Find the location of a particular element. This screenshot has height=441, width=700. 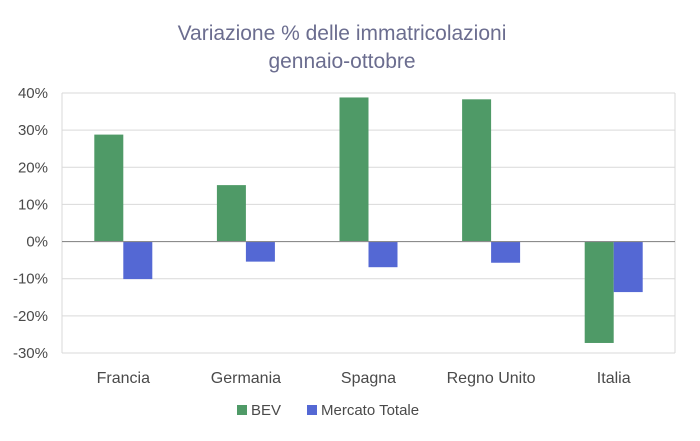

x-tick-label: Regno Unito is located at coordinates (491, 378).